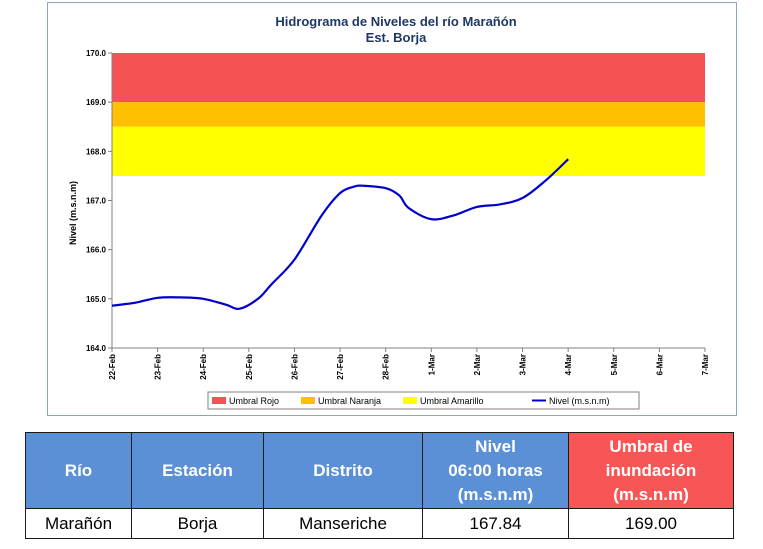 The height and width of the screenshot is (549, 763). I want to click on threshold-band-umbral-naranja, so click(408, 114).